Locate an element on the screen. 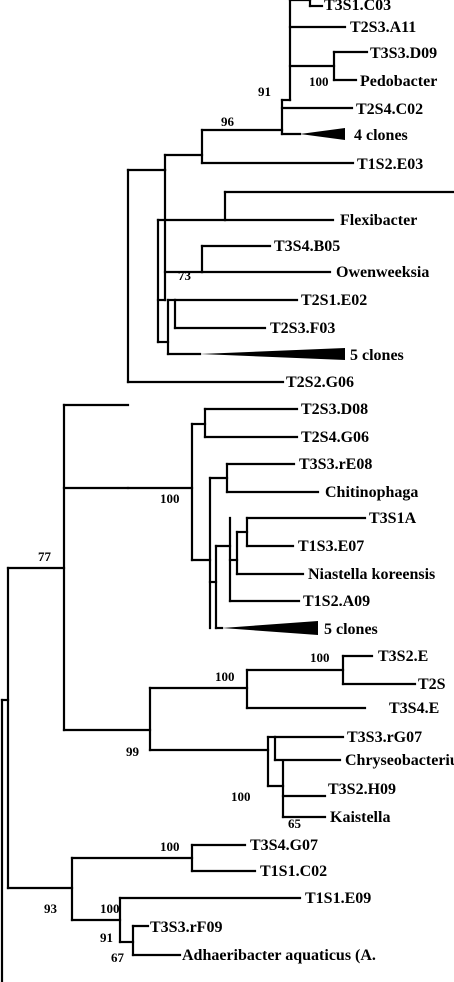  leaf-label: T2S1.E02 is located at coordinates (334, 300).